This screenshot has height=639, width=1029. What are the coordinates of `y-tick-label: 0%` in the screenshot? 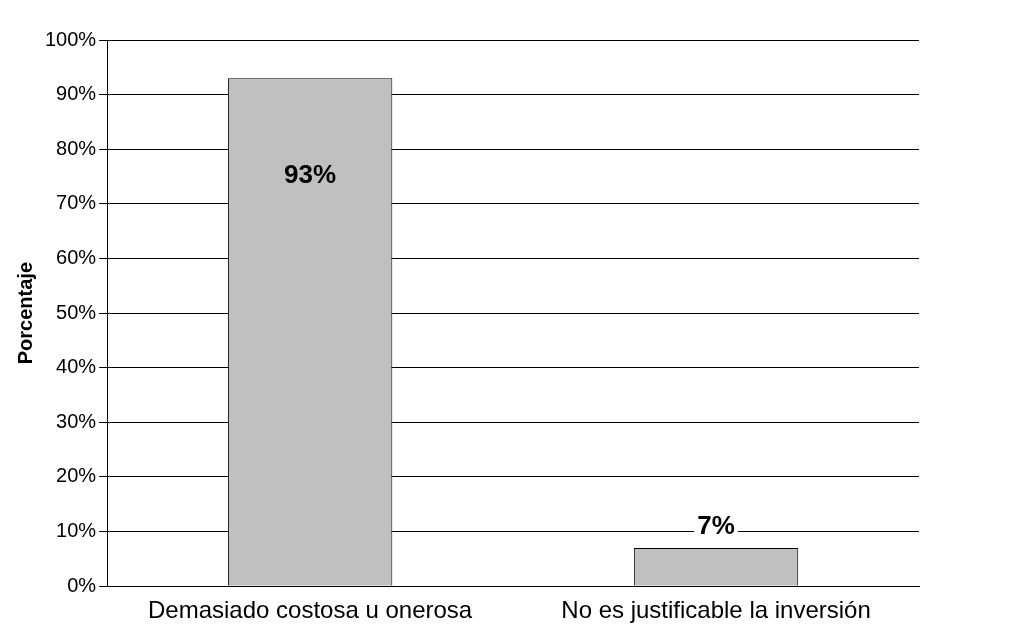 It's located at (82, 584).